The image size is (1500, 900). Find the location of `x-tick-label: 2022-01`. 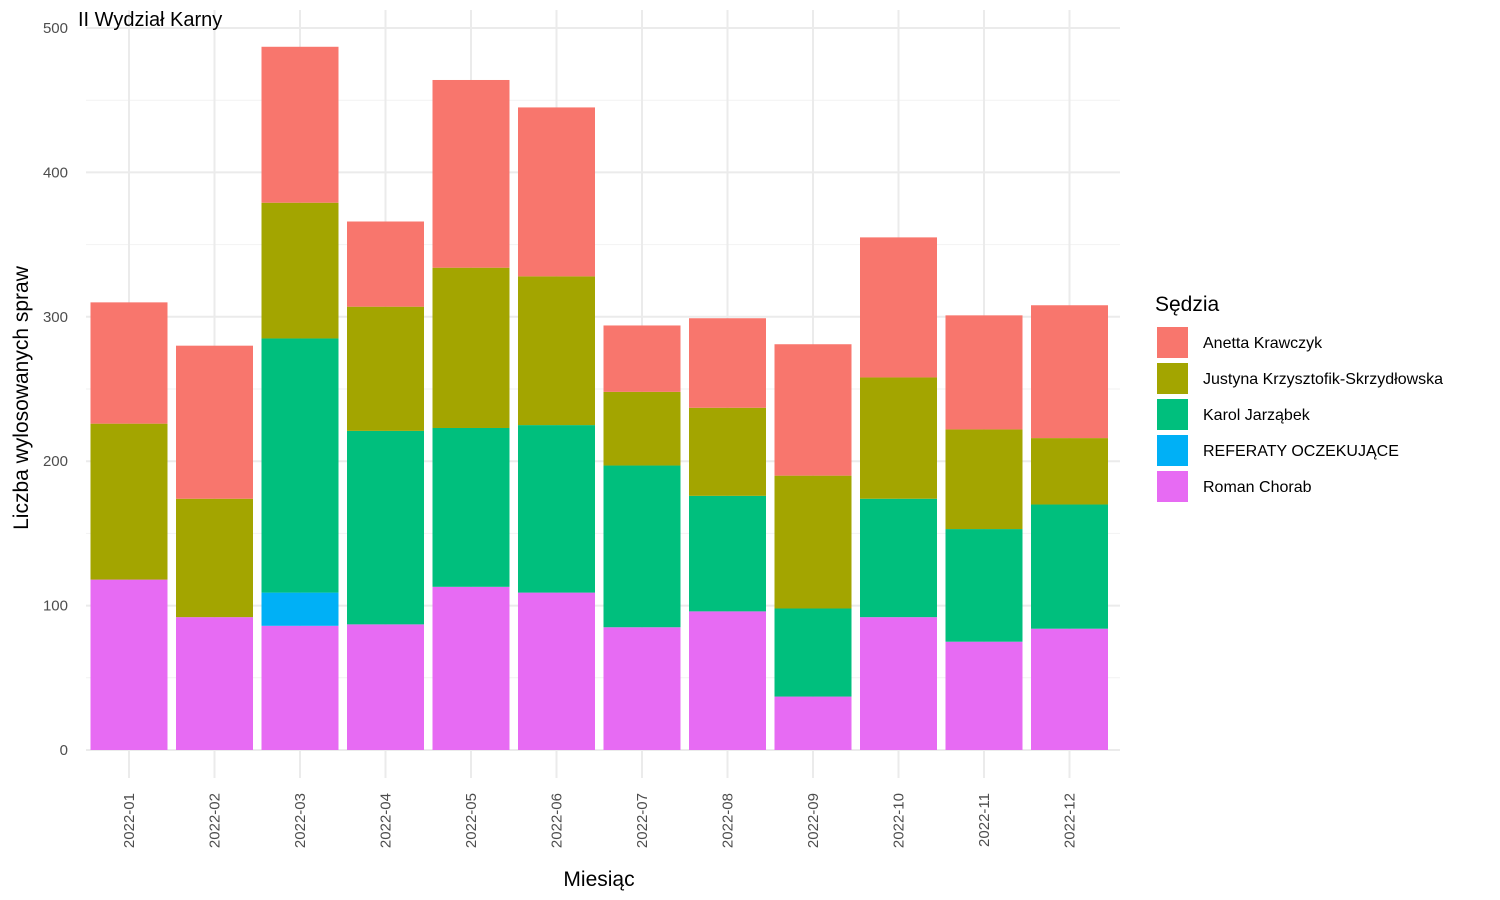

x-tick-label: 2022-01 is located at coordinates (129, 820).